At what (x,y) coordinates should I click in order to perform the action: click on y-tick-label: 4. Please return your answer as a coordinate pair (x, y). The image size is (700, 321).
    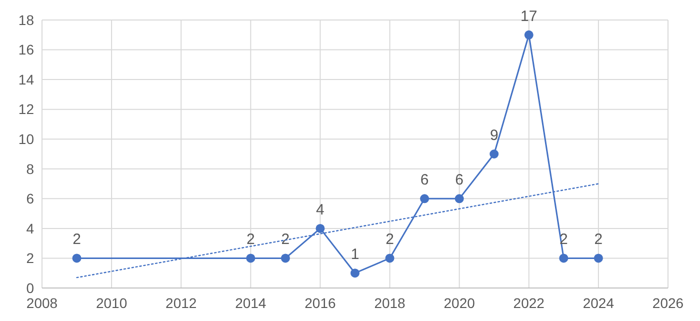
    Looking at the image, I should click on (30, 228).